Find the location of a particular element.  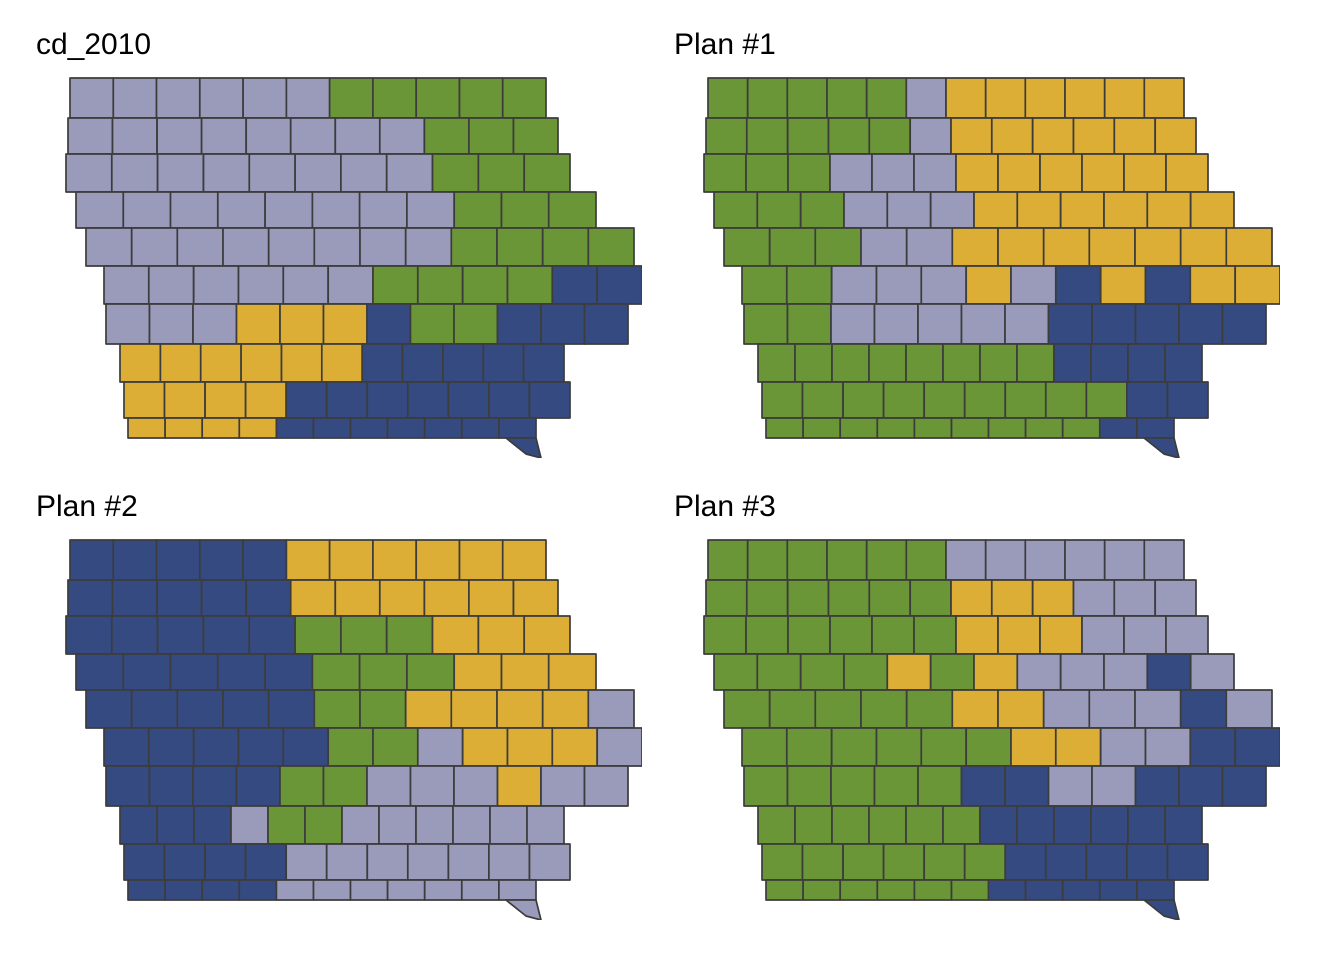

panel-title: Plan #2 is located at coordinates (87, 506).